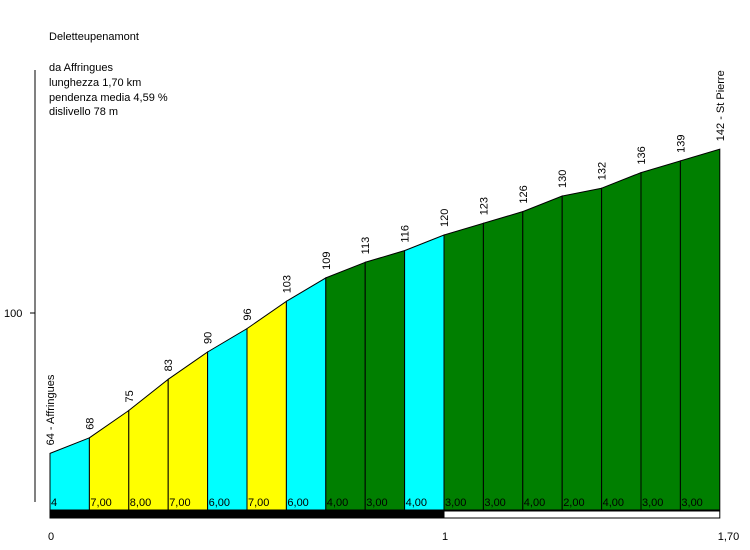  Describe the element at coordinates (169, 365) in the screenshot. I see `elevation-label: 83` at that location.